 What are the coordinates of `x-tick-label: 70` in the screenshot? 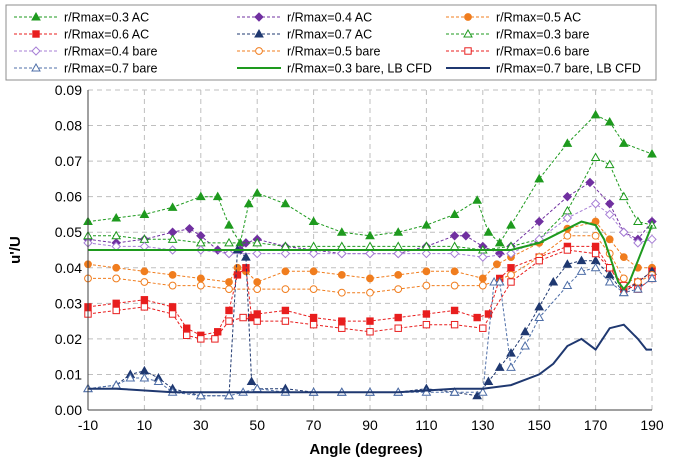 It's located at (314, 425).